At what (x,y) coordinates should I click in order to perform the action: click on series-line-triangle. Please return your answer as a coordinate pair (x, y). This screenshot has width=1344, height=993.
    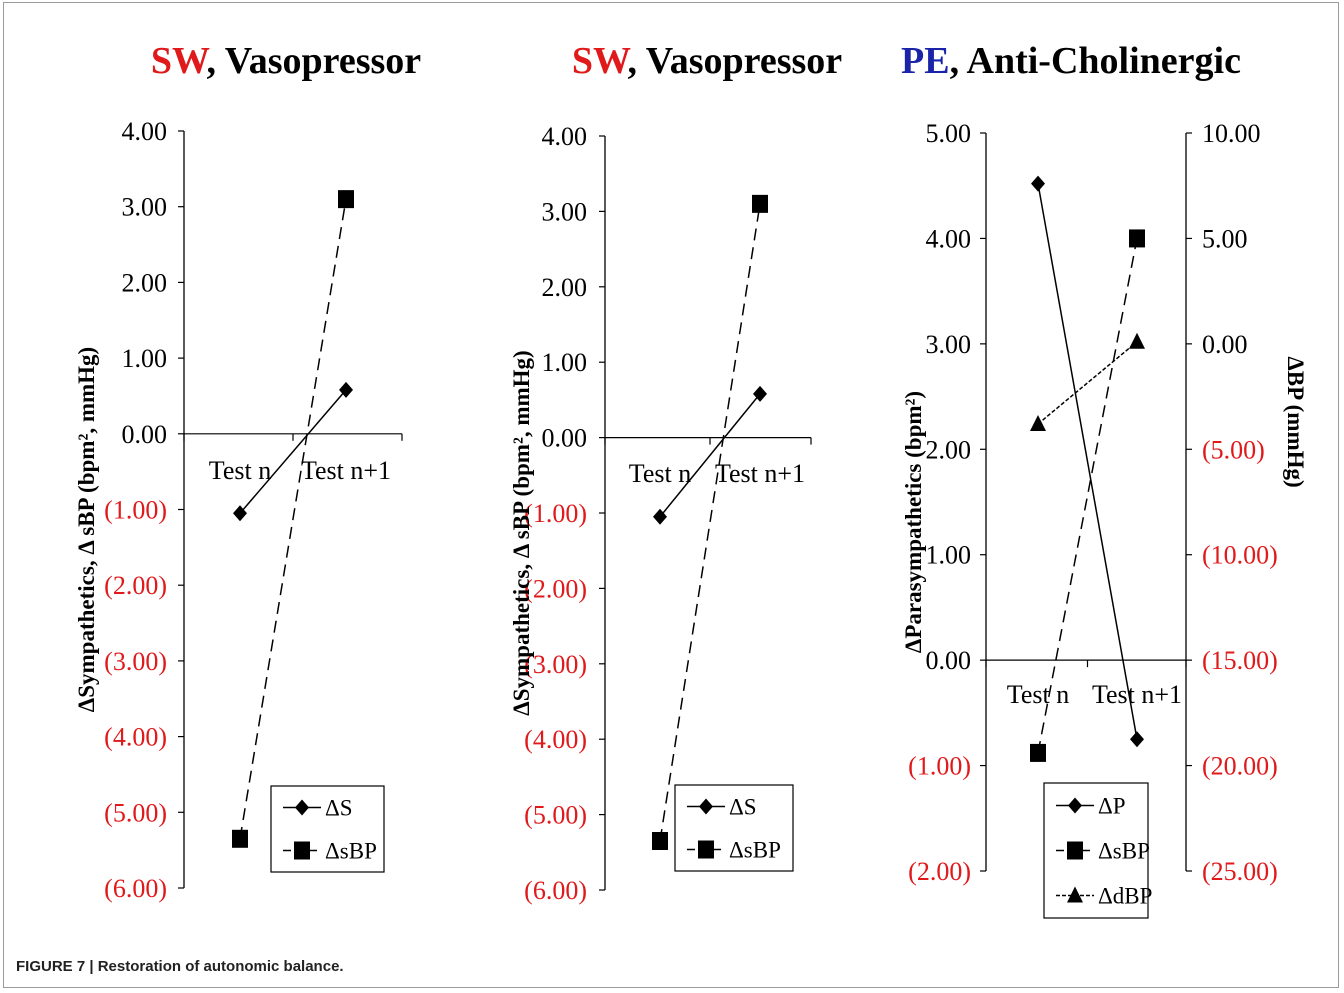
    Looking at the image, I should click on (1087, 383).